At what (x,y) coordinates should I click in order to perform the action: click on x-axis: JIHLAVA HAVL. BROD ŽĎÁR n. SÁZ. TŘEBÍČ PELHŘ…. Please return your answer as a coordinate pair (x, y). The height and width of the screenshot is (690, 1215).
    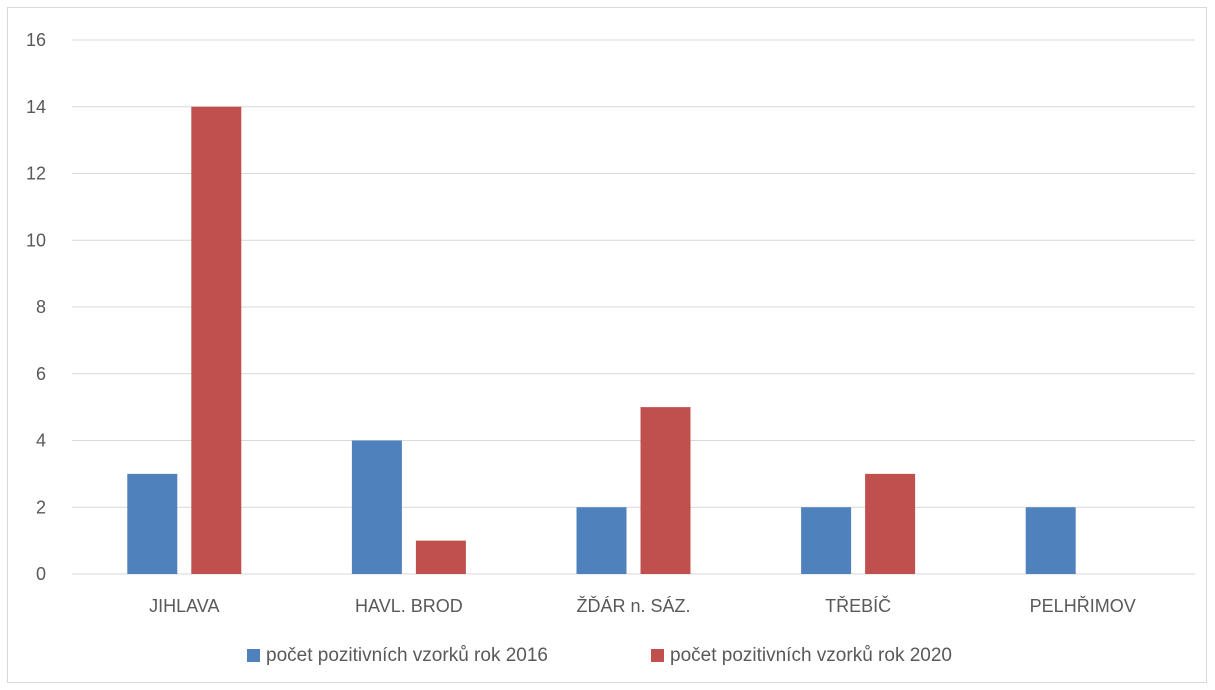
    Looking at the image, I should click on (642, 605).